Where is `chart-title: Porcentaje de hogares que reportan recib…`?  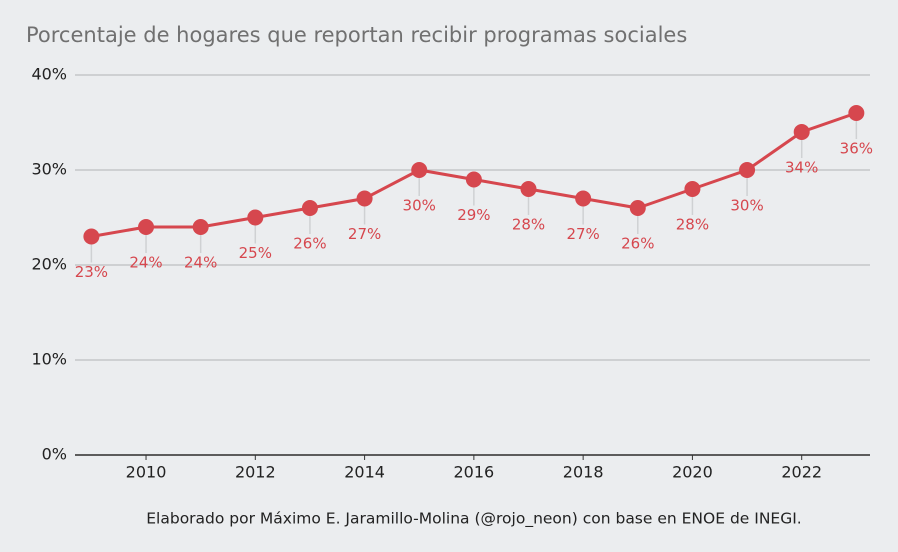
chart-title: Porcentaje de hogares que reportan recib… is located at coordinates (356, 35).